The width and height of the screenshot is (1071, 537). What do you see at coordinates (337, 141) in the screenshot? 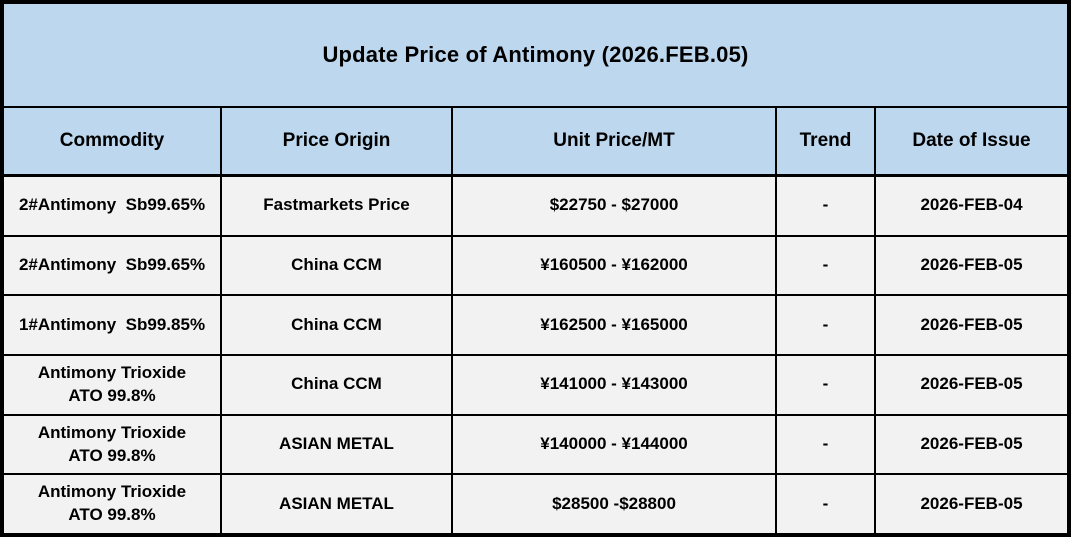
I see `column-header-price-origin: Price Origin` at bounding box center [337, 141].